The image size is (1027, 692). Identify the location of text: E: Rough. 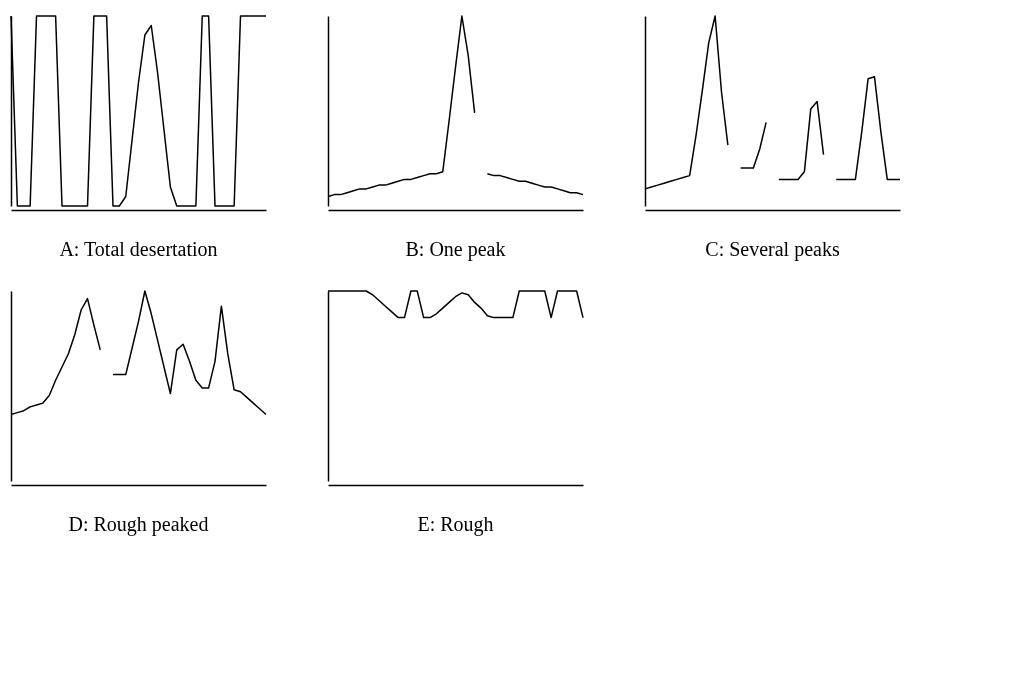
(455, 524).